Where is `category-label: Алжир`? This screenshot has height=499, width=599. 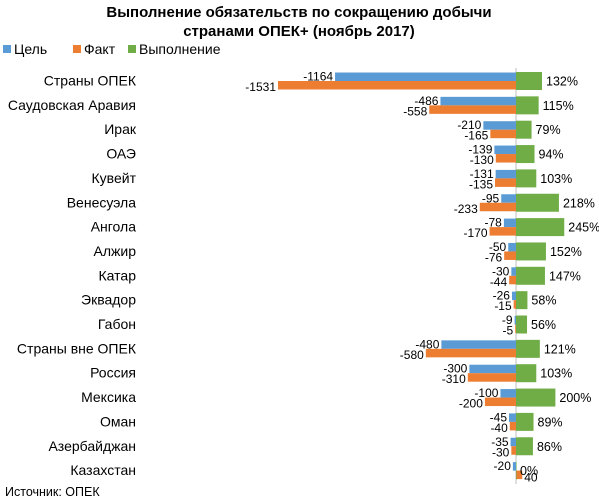 category-label: Алжир is located at coordinates (115, 251).